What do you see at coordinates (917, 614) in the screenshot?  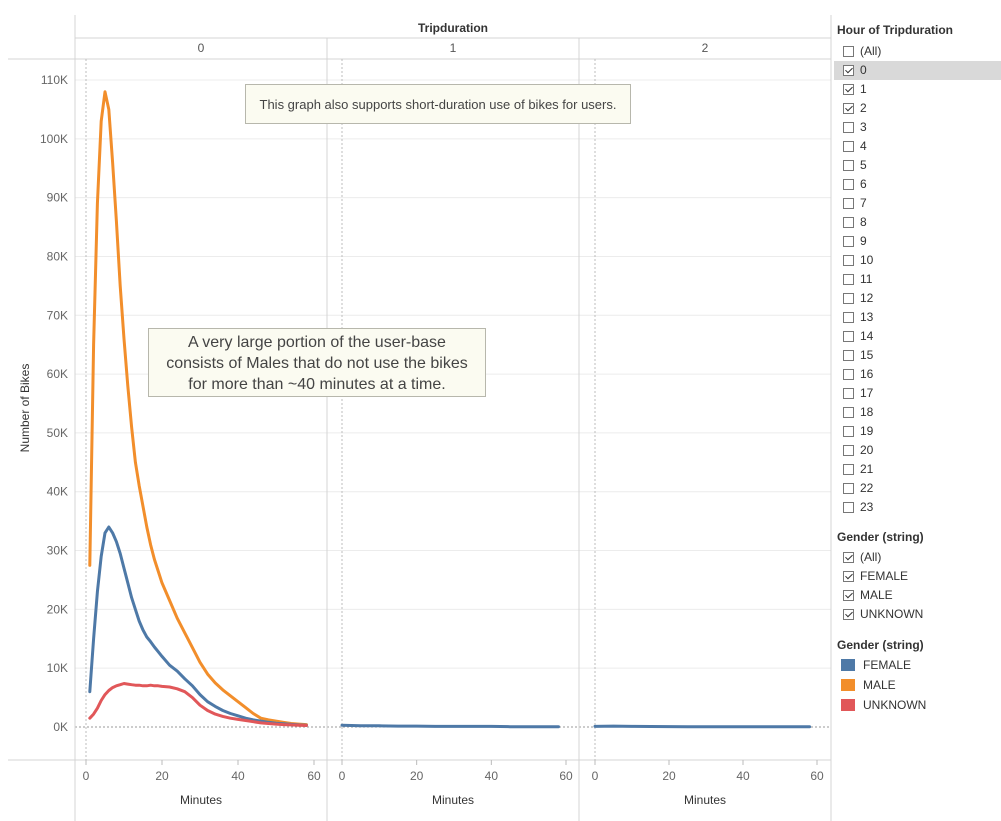 I see `gender-filter-item: UNKNOWN` at bounding box center [917, 614].